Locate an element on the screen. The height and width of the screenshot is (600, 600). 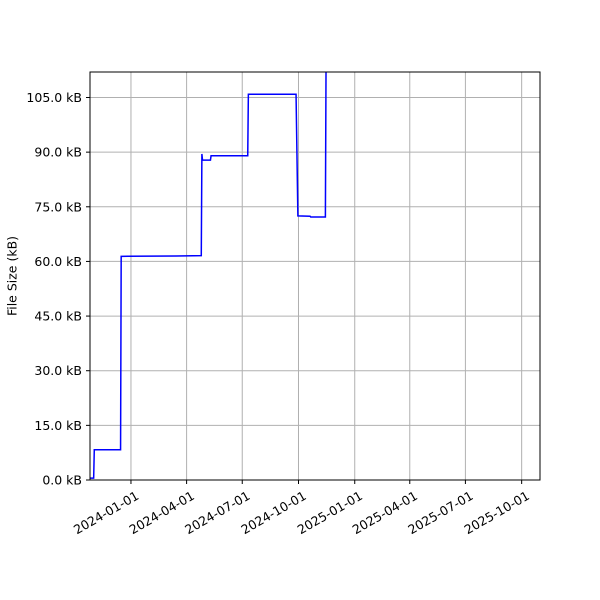
y-axis-label: File Size (kB) is located at coordinates (12, 276).